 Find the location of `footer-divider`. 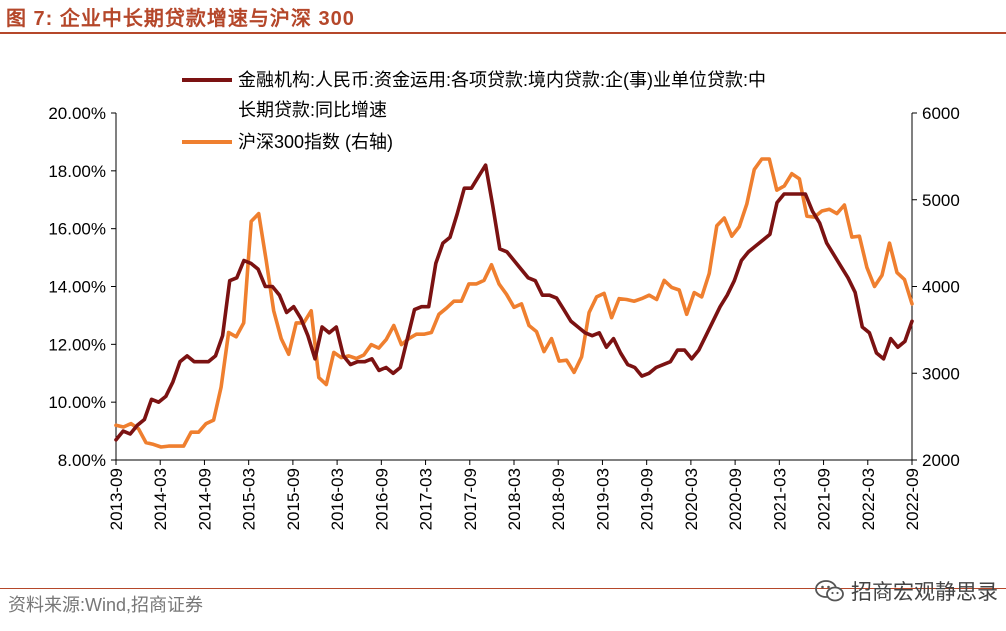

footer-divider is located at coordinates (503, 588).